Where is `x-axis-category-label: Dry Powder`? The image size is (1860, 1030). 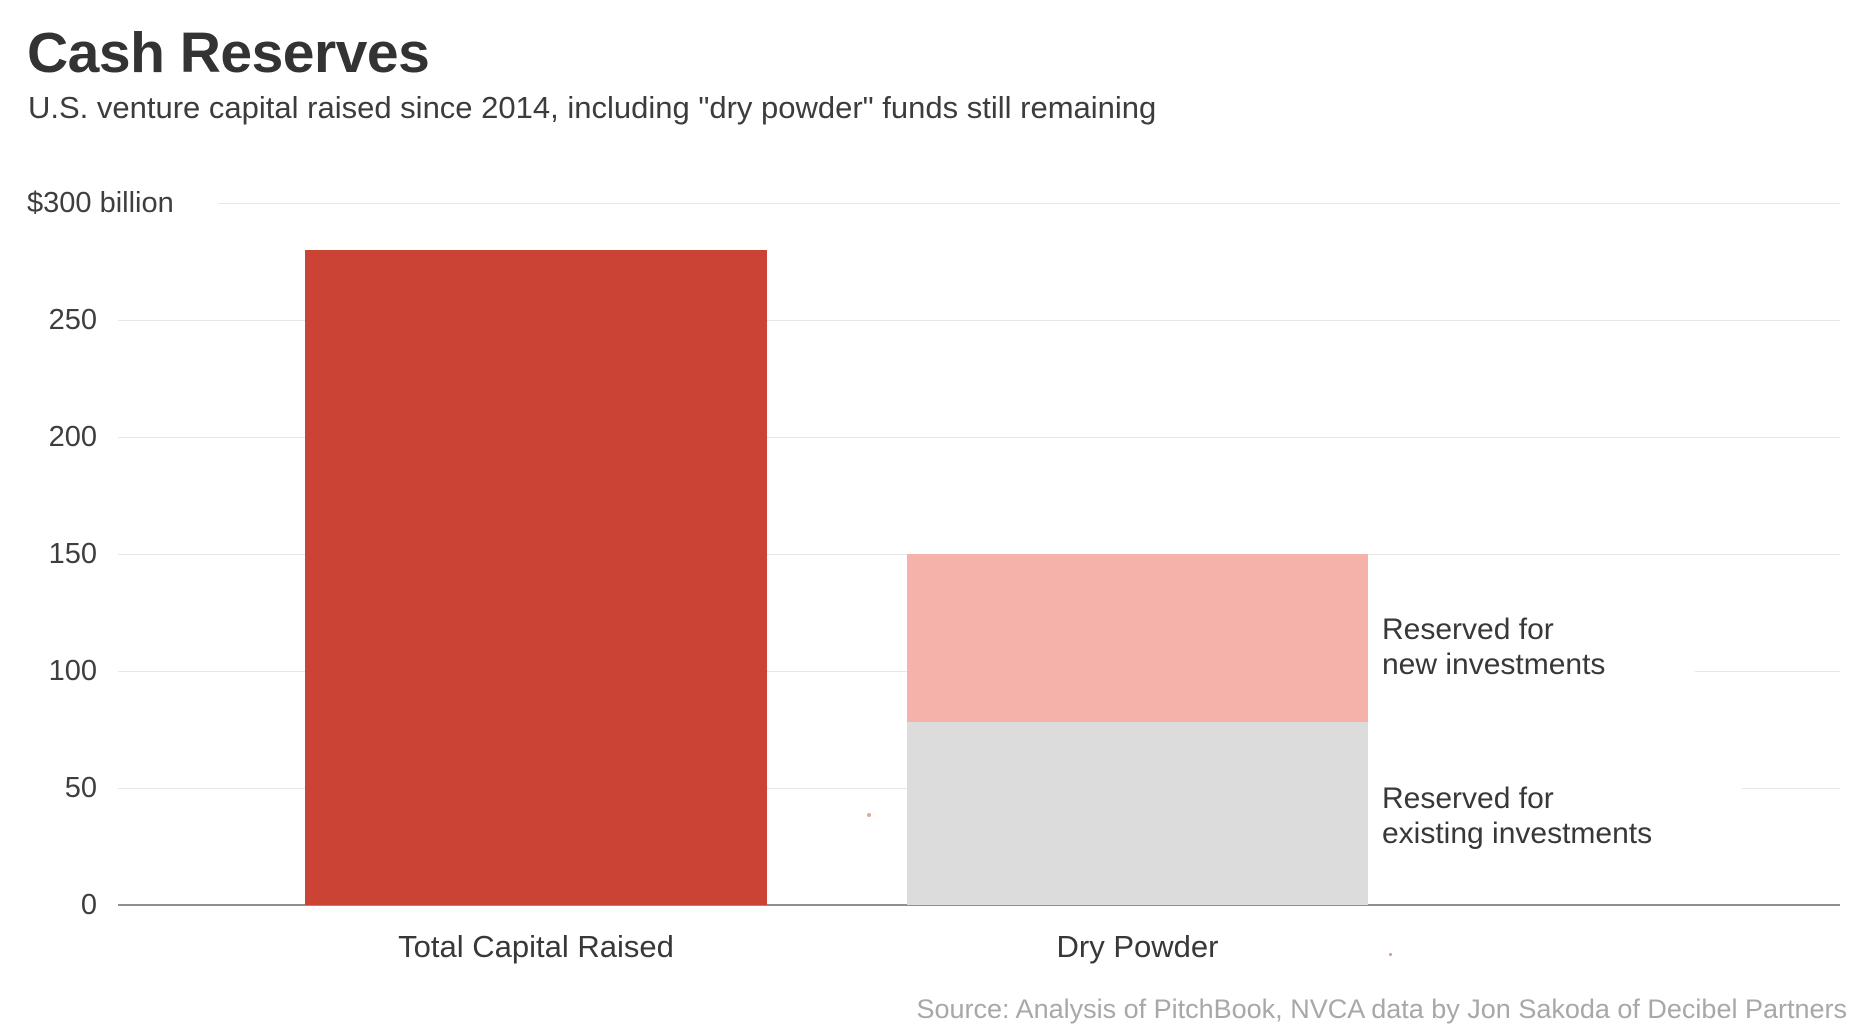 x-axis-category-label: Dry Powder is located at coordinates (1137, 946).